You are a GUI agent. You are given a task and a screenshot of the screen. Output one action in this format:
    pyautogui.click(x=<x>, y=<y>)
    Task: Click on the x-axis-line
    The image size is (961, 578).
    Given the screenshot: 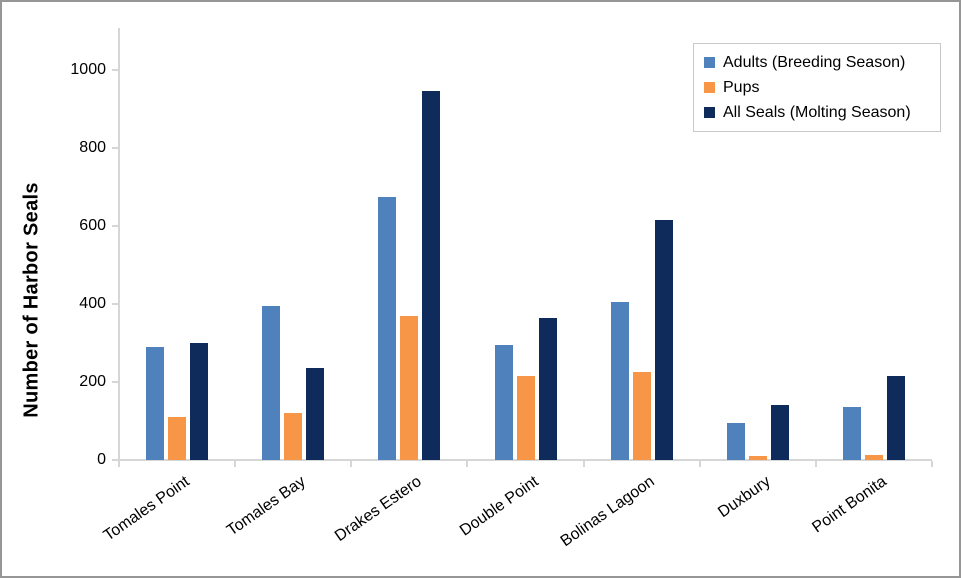 What is the action you would take?
    pyautogui.click(x=525, y=460)
    